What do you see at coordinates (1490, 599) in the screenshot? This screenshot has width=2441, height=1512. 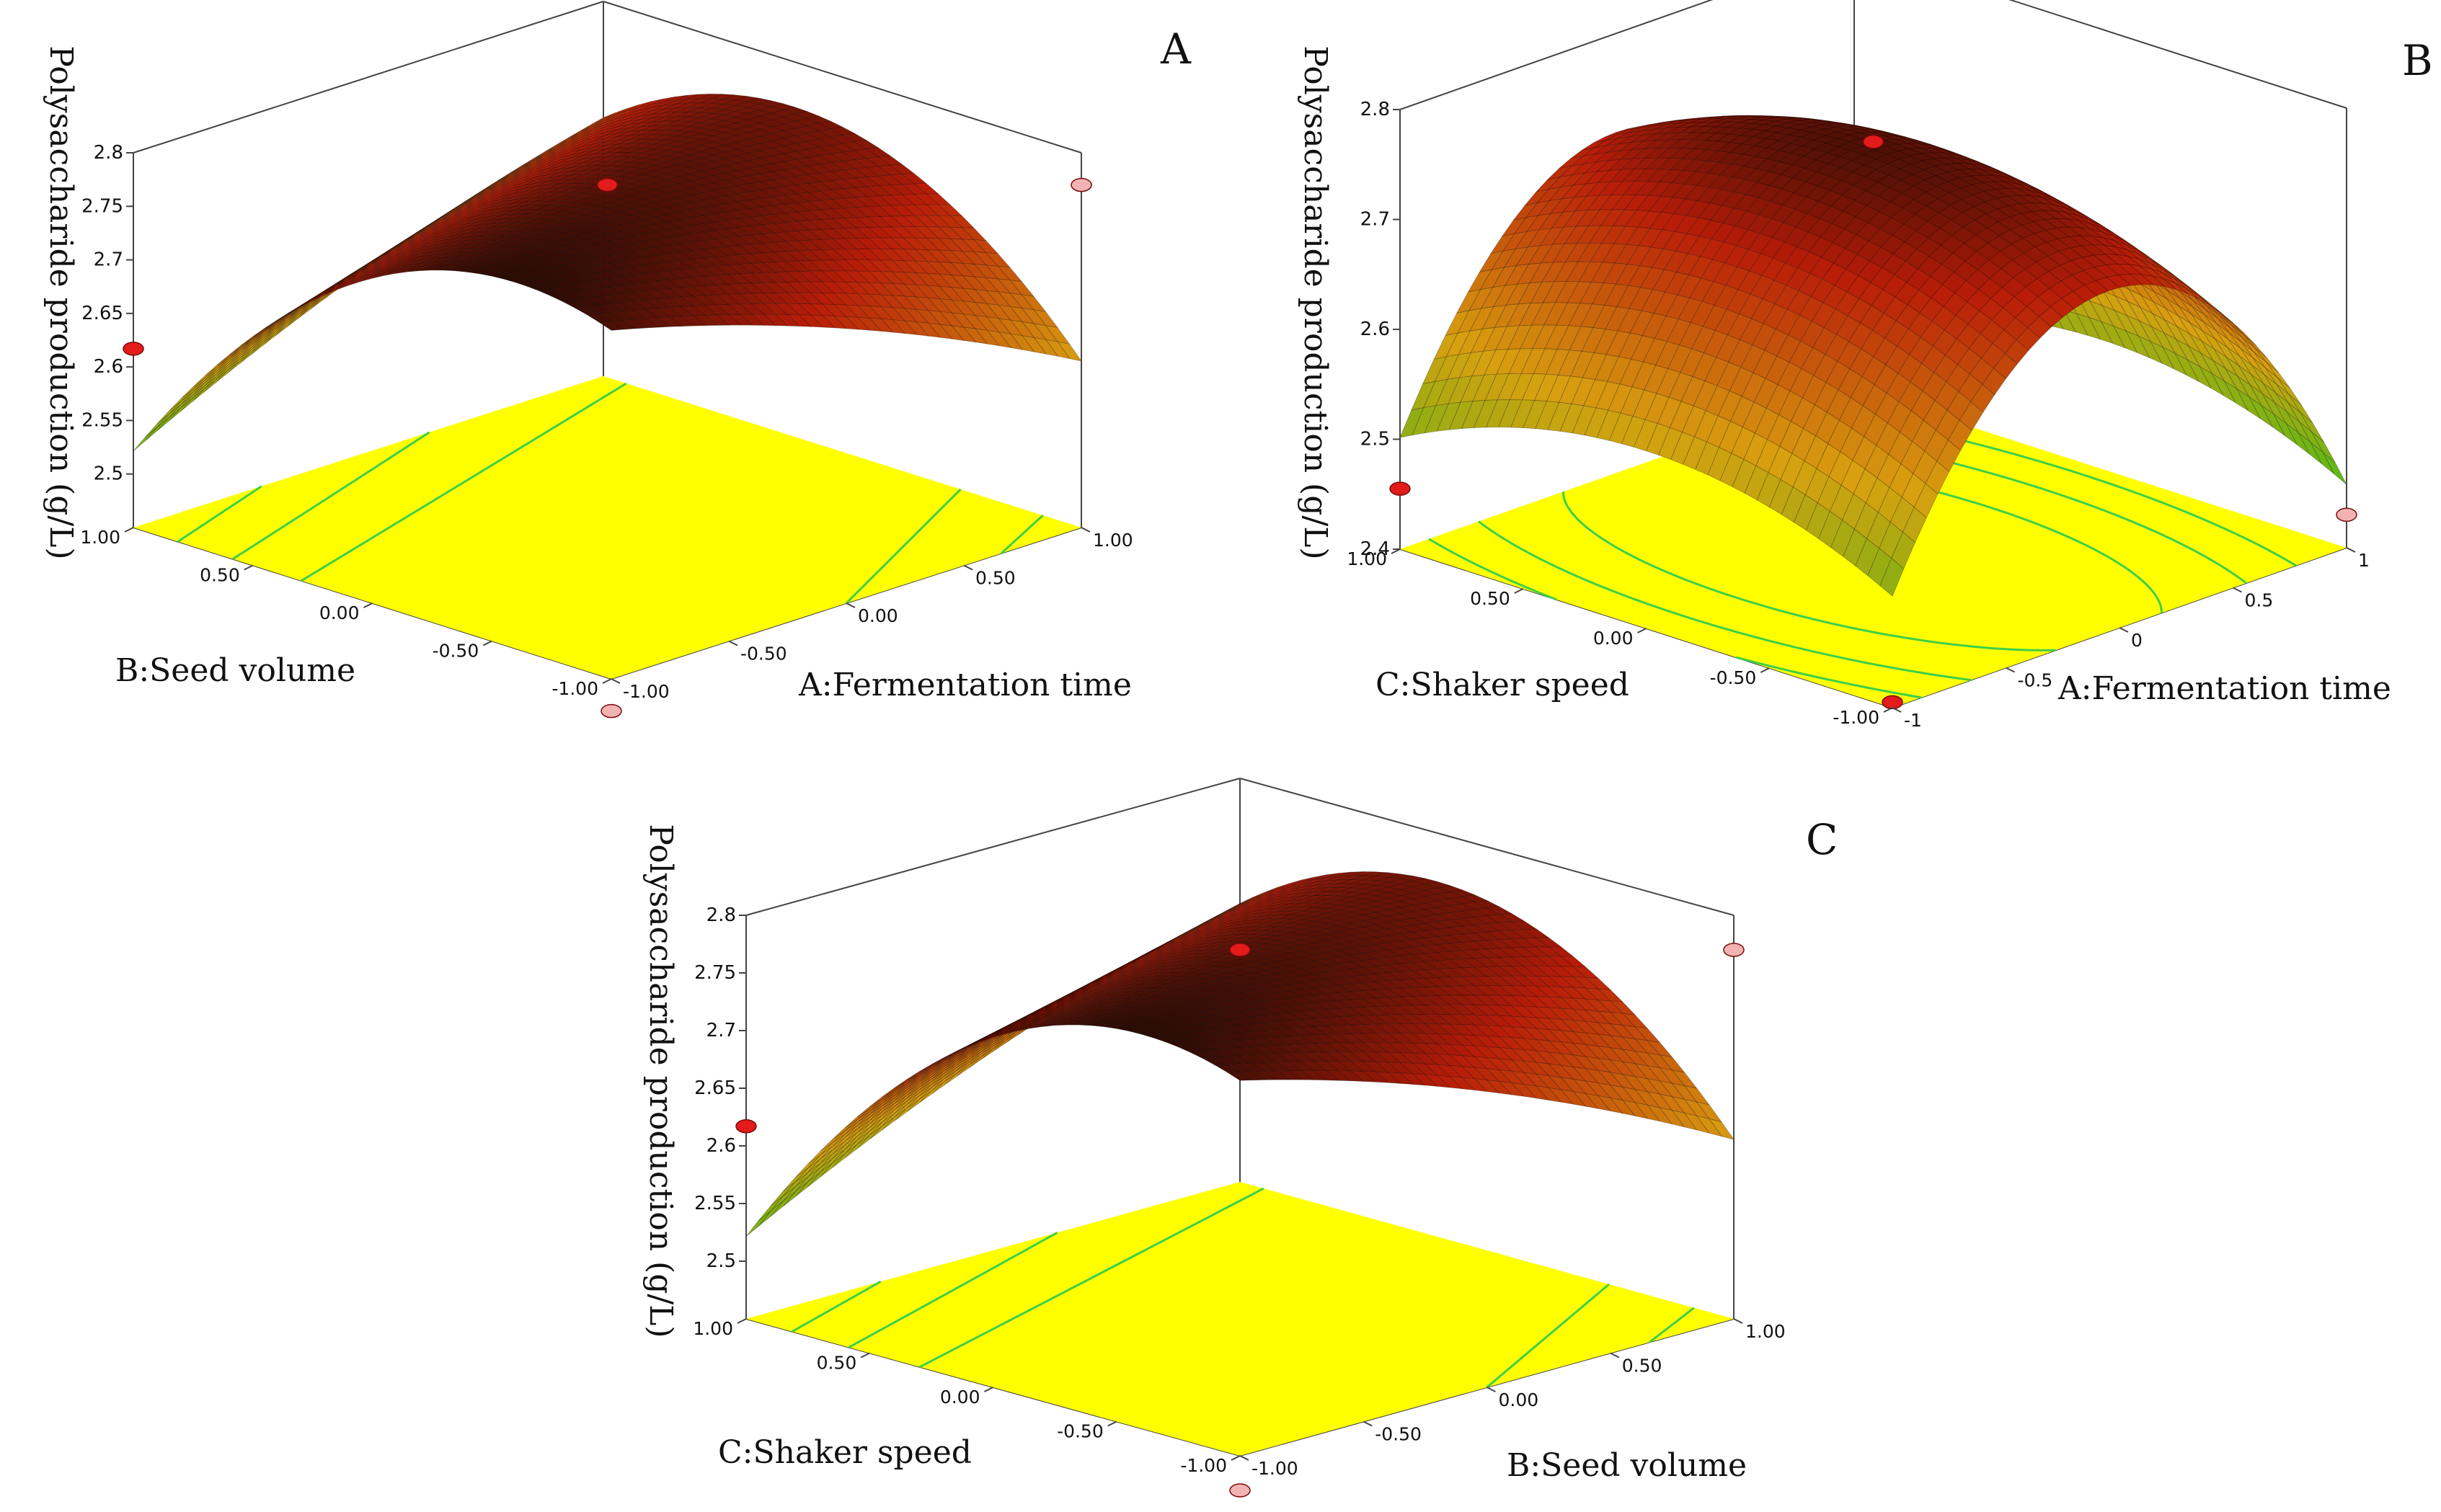 I see `y-tick-label: 0.50` at bounding box center [1490, 599].